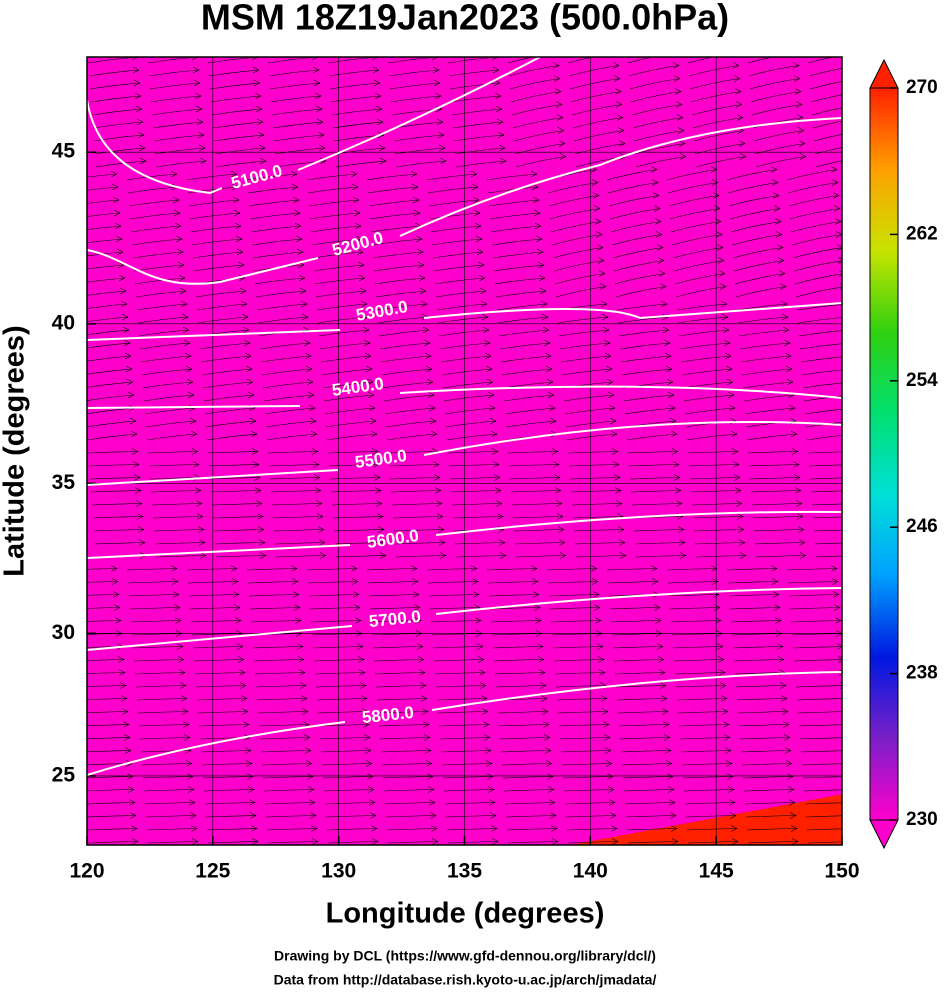  What do you see at coordinates (922, 526) in the screenshot?
I see `colorbar-tick-label: 246` at bounding box center [922, 526].